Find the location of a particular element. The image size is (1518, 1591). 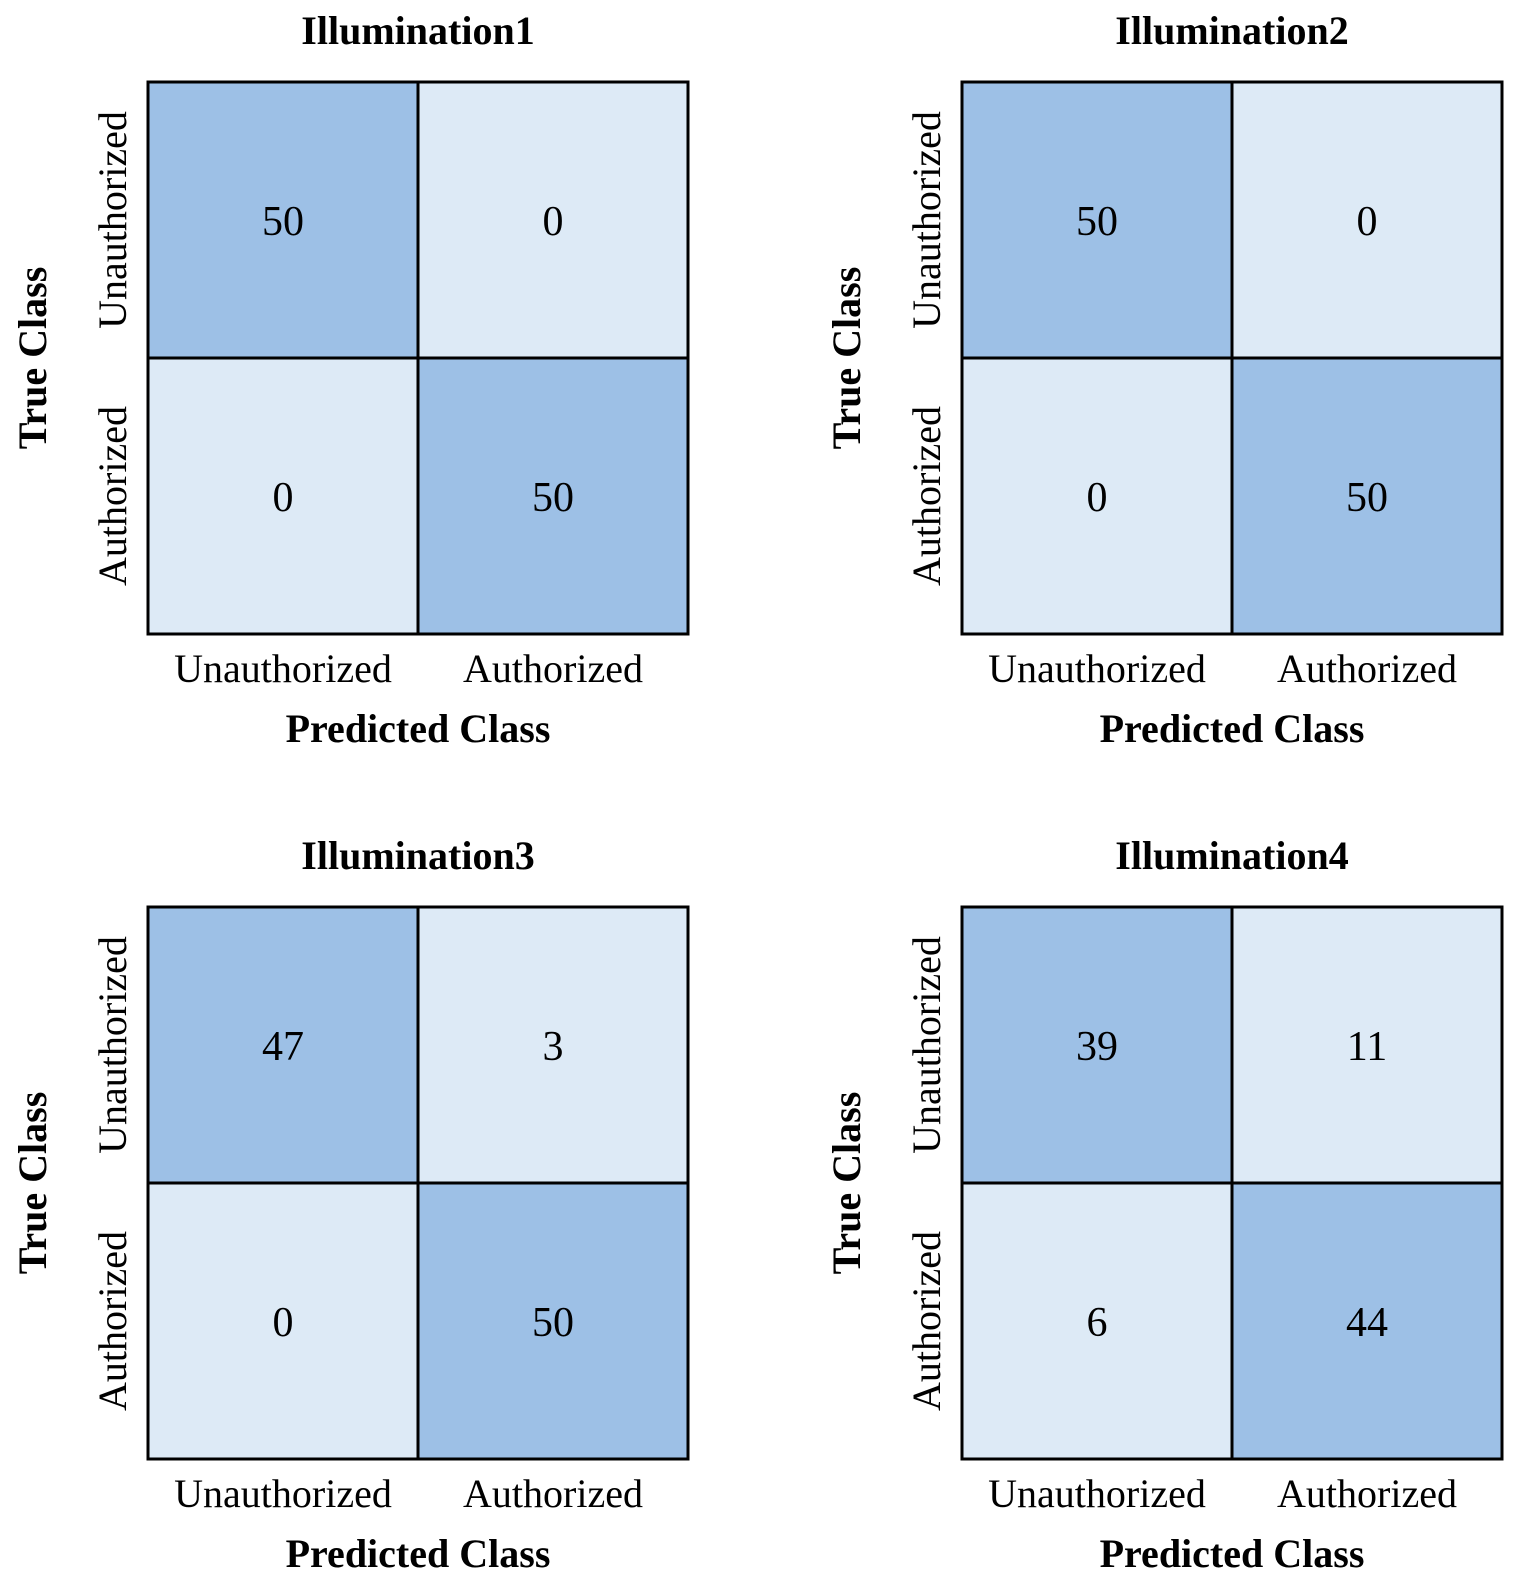

cell-value-label: 11 is located at coordinates (1367, 1047).